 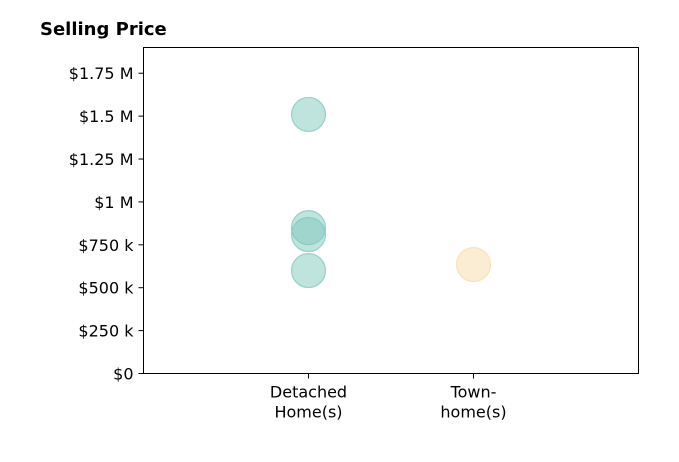 I want to click on y-tick-label: $1.25 M, so click(x=101, y=159).